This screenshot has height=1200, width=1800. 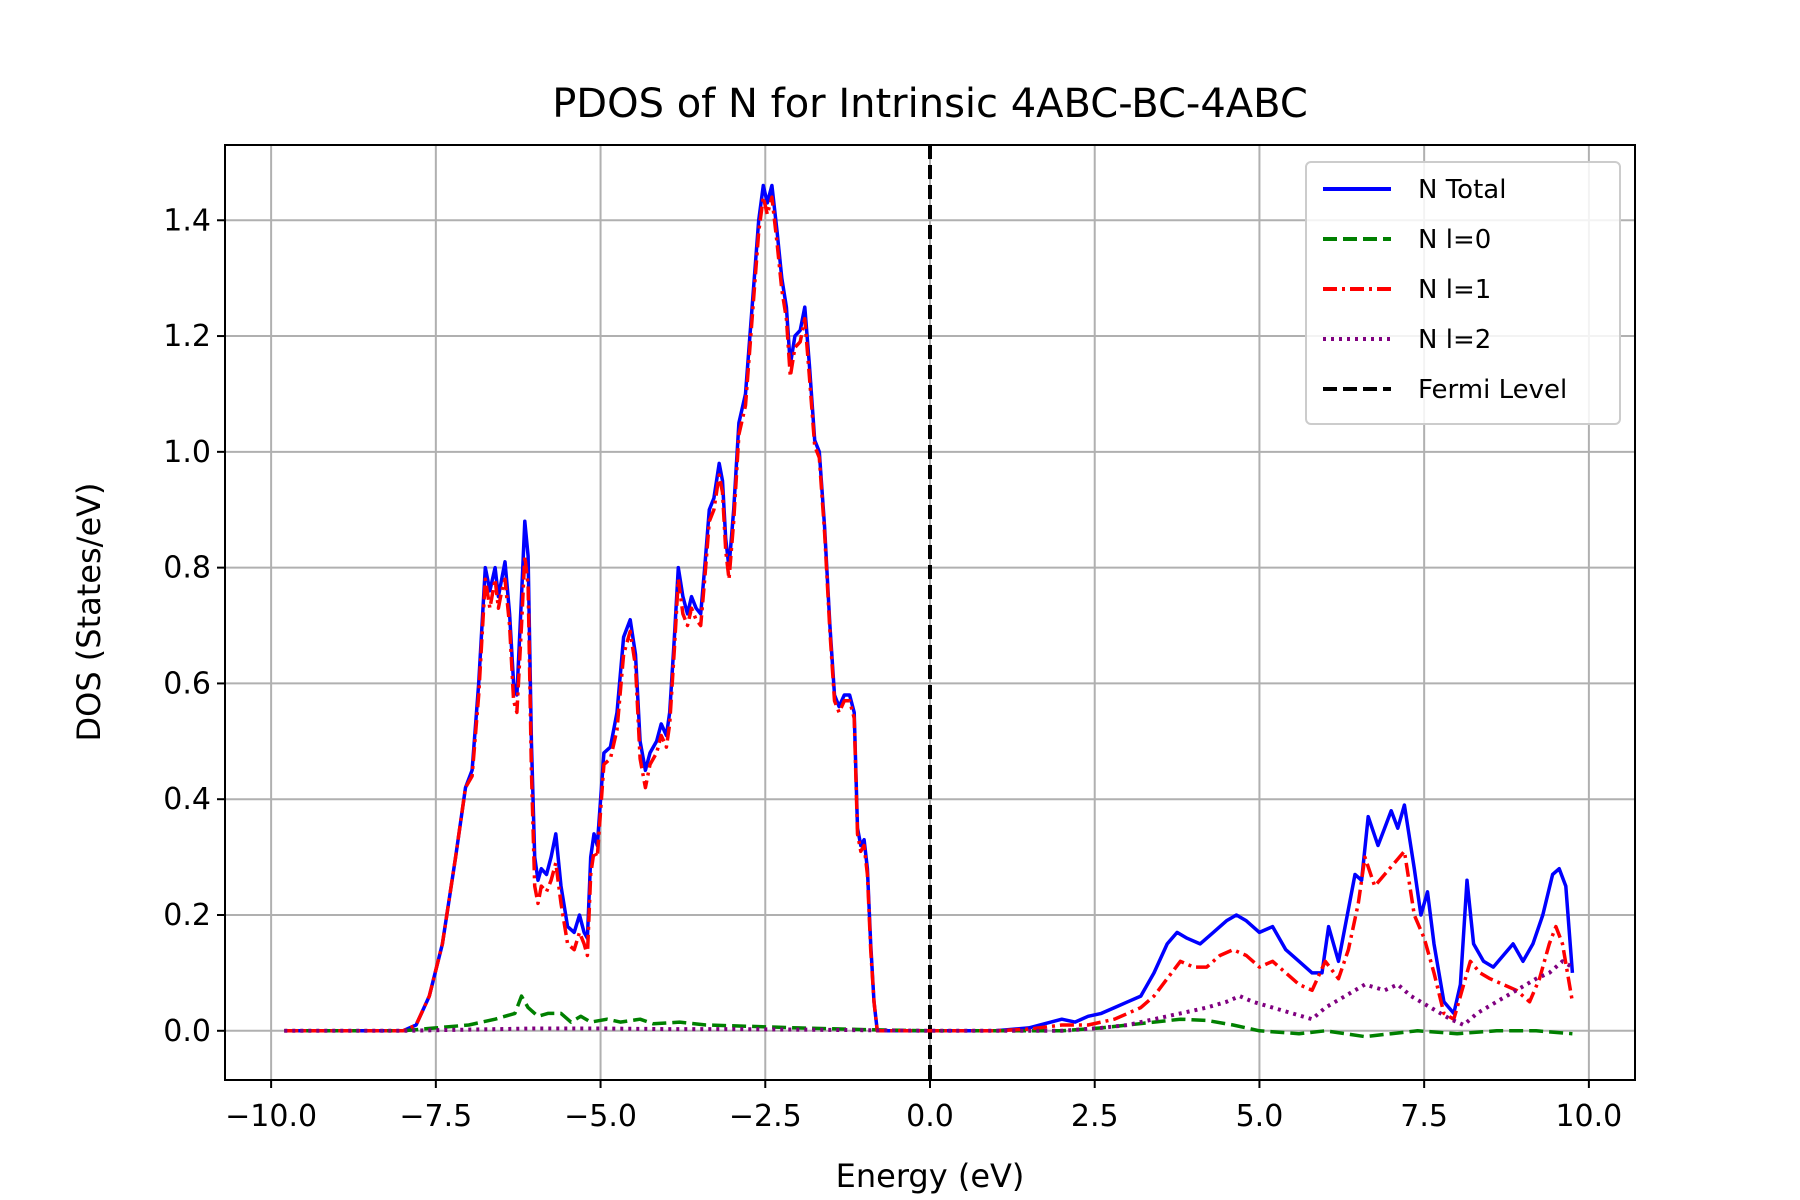 I want to click on y-axis-label: DOS (States/eV), so click(x=89, y=611).